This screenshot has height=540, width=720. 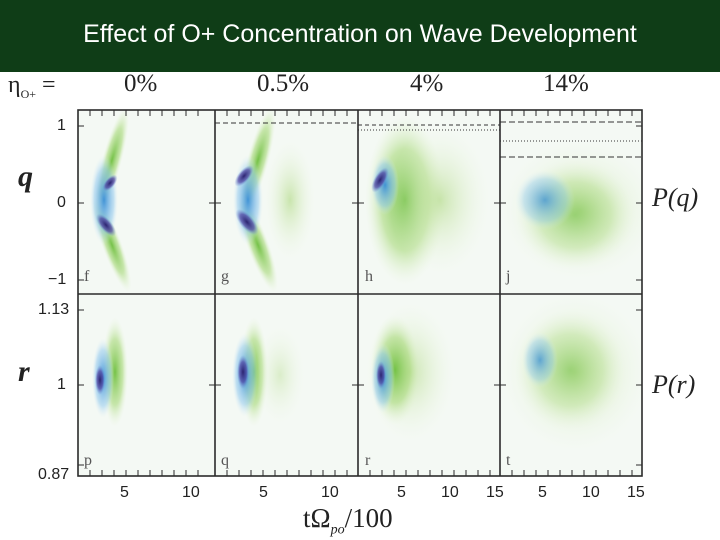 What do you see at coordinates (283, 83) in the screenshot?
I see `column-label-1: 0.5%` at bounding box center [283, 83].